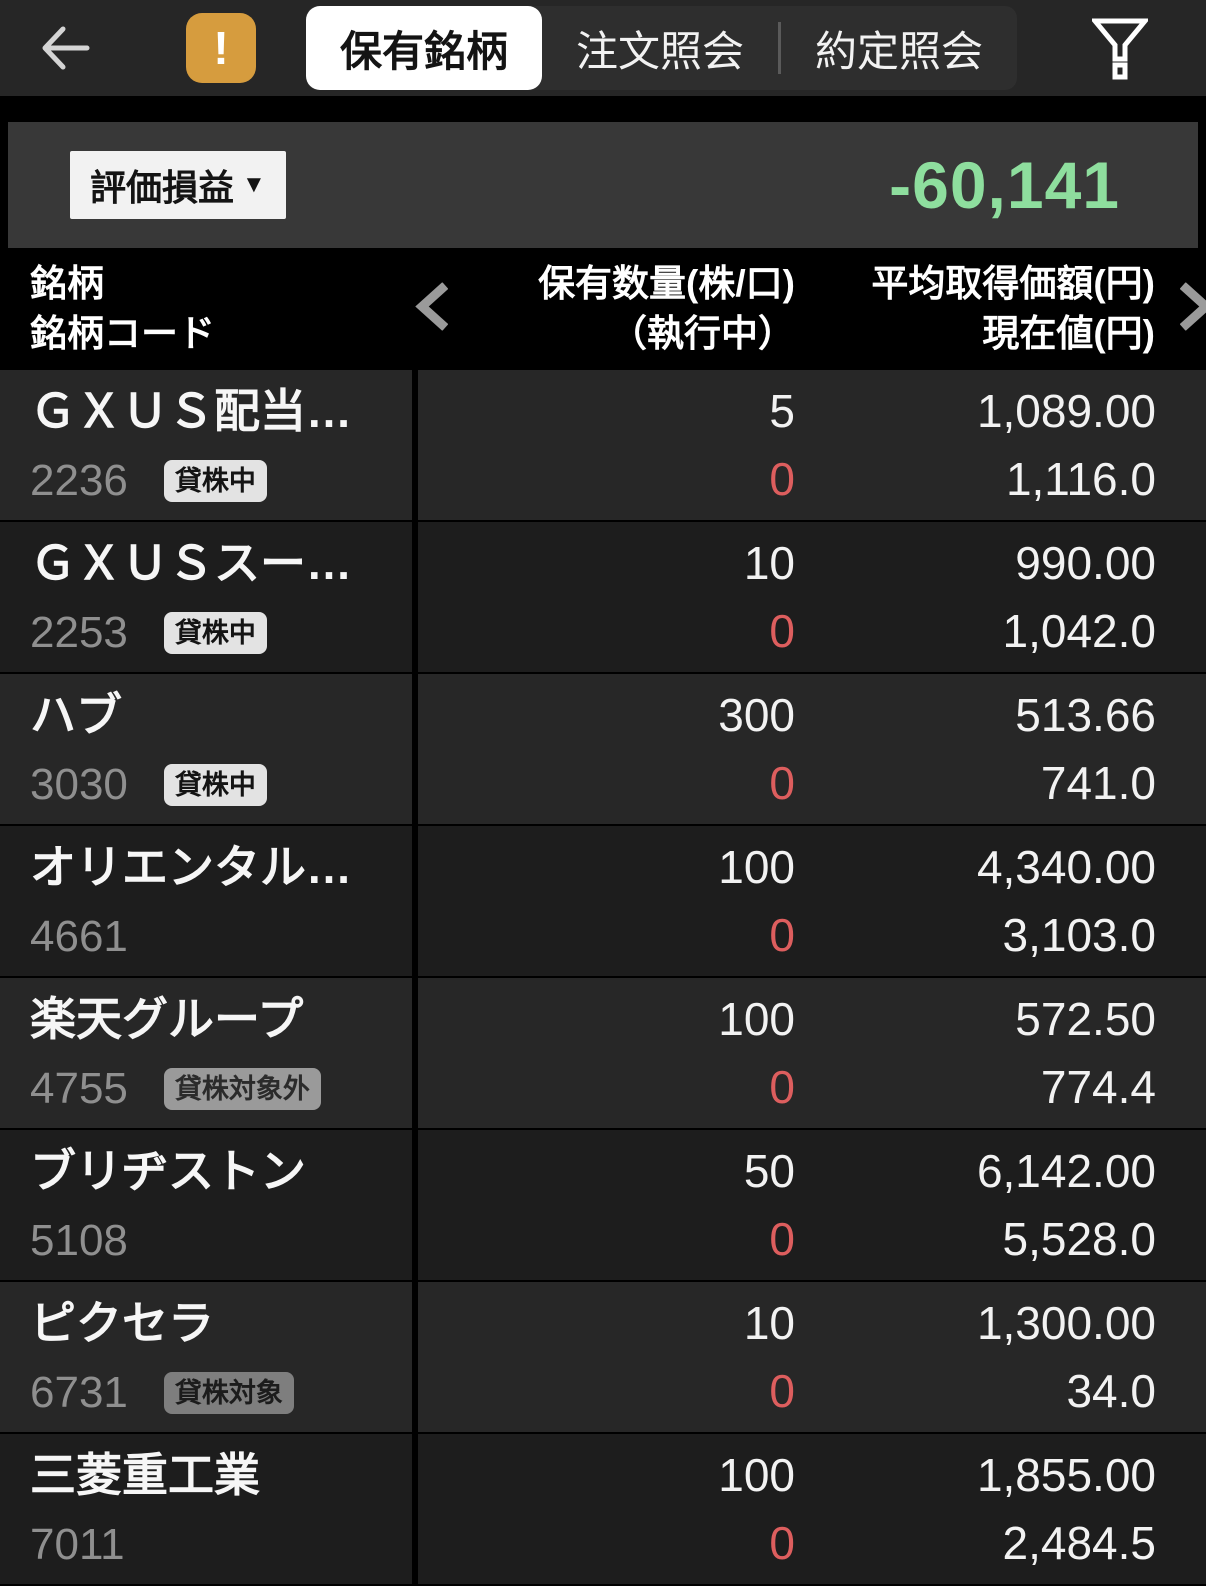 The width and height of the screenshot is (1206, 1586). I want to click on current-price: 1,042.0, so click(1079, 631).